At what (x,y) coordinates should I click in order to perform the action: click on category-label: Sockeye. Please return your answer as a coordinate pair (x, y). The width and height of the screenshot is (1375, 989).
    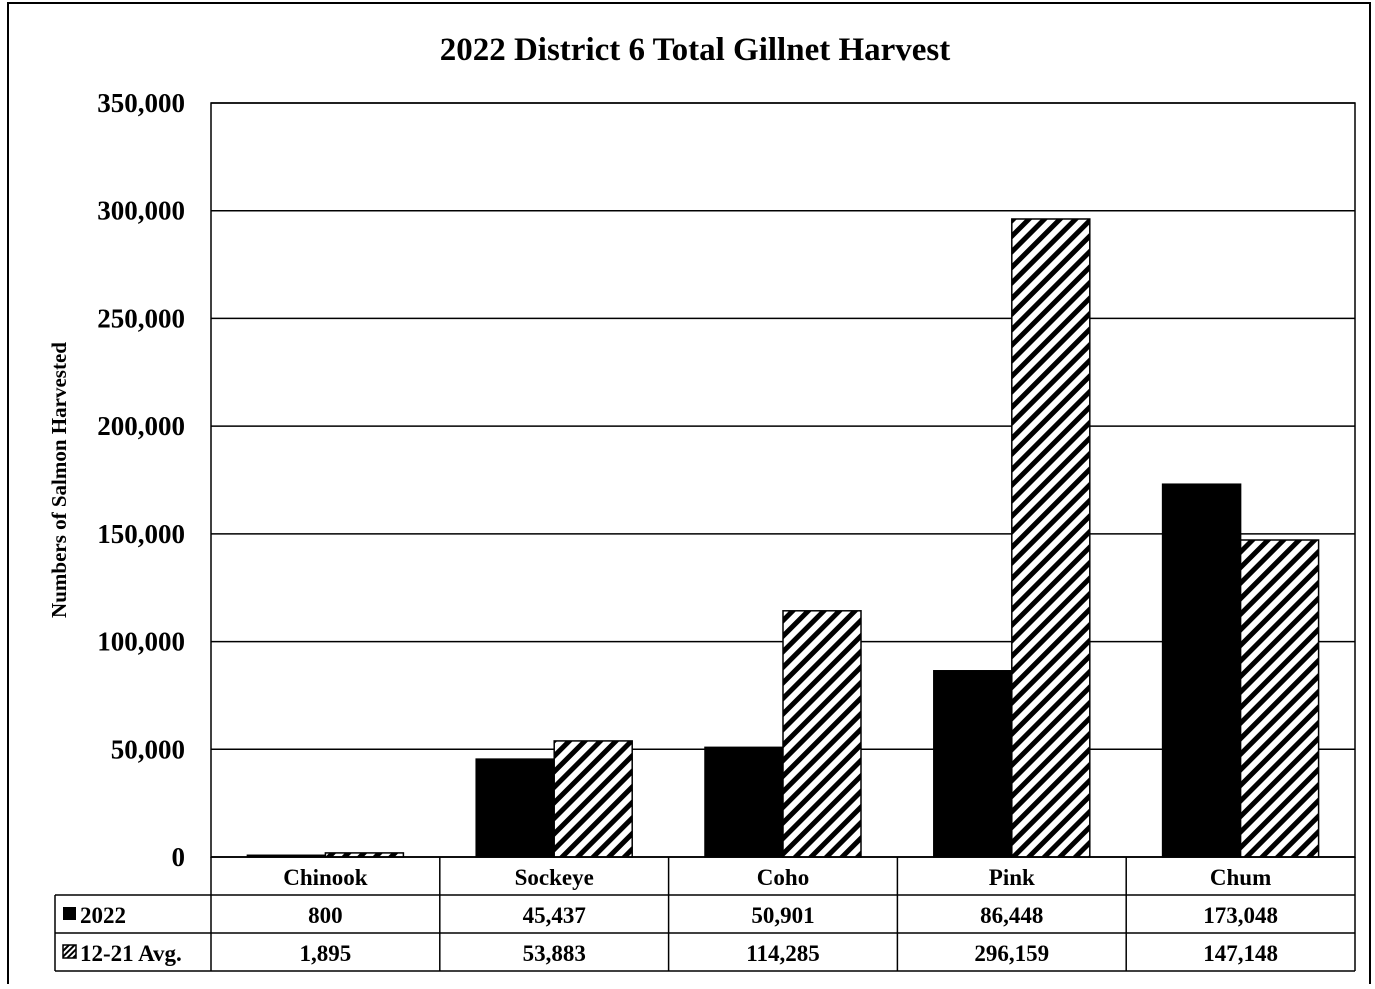
    Looking at the image, I should click on (554, 877).